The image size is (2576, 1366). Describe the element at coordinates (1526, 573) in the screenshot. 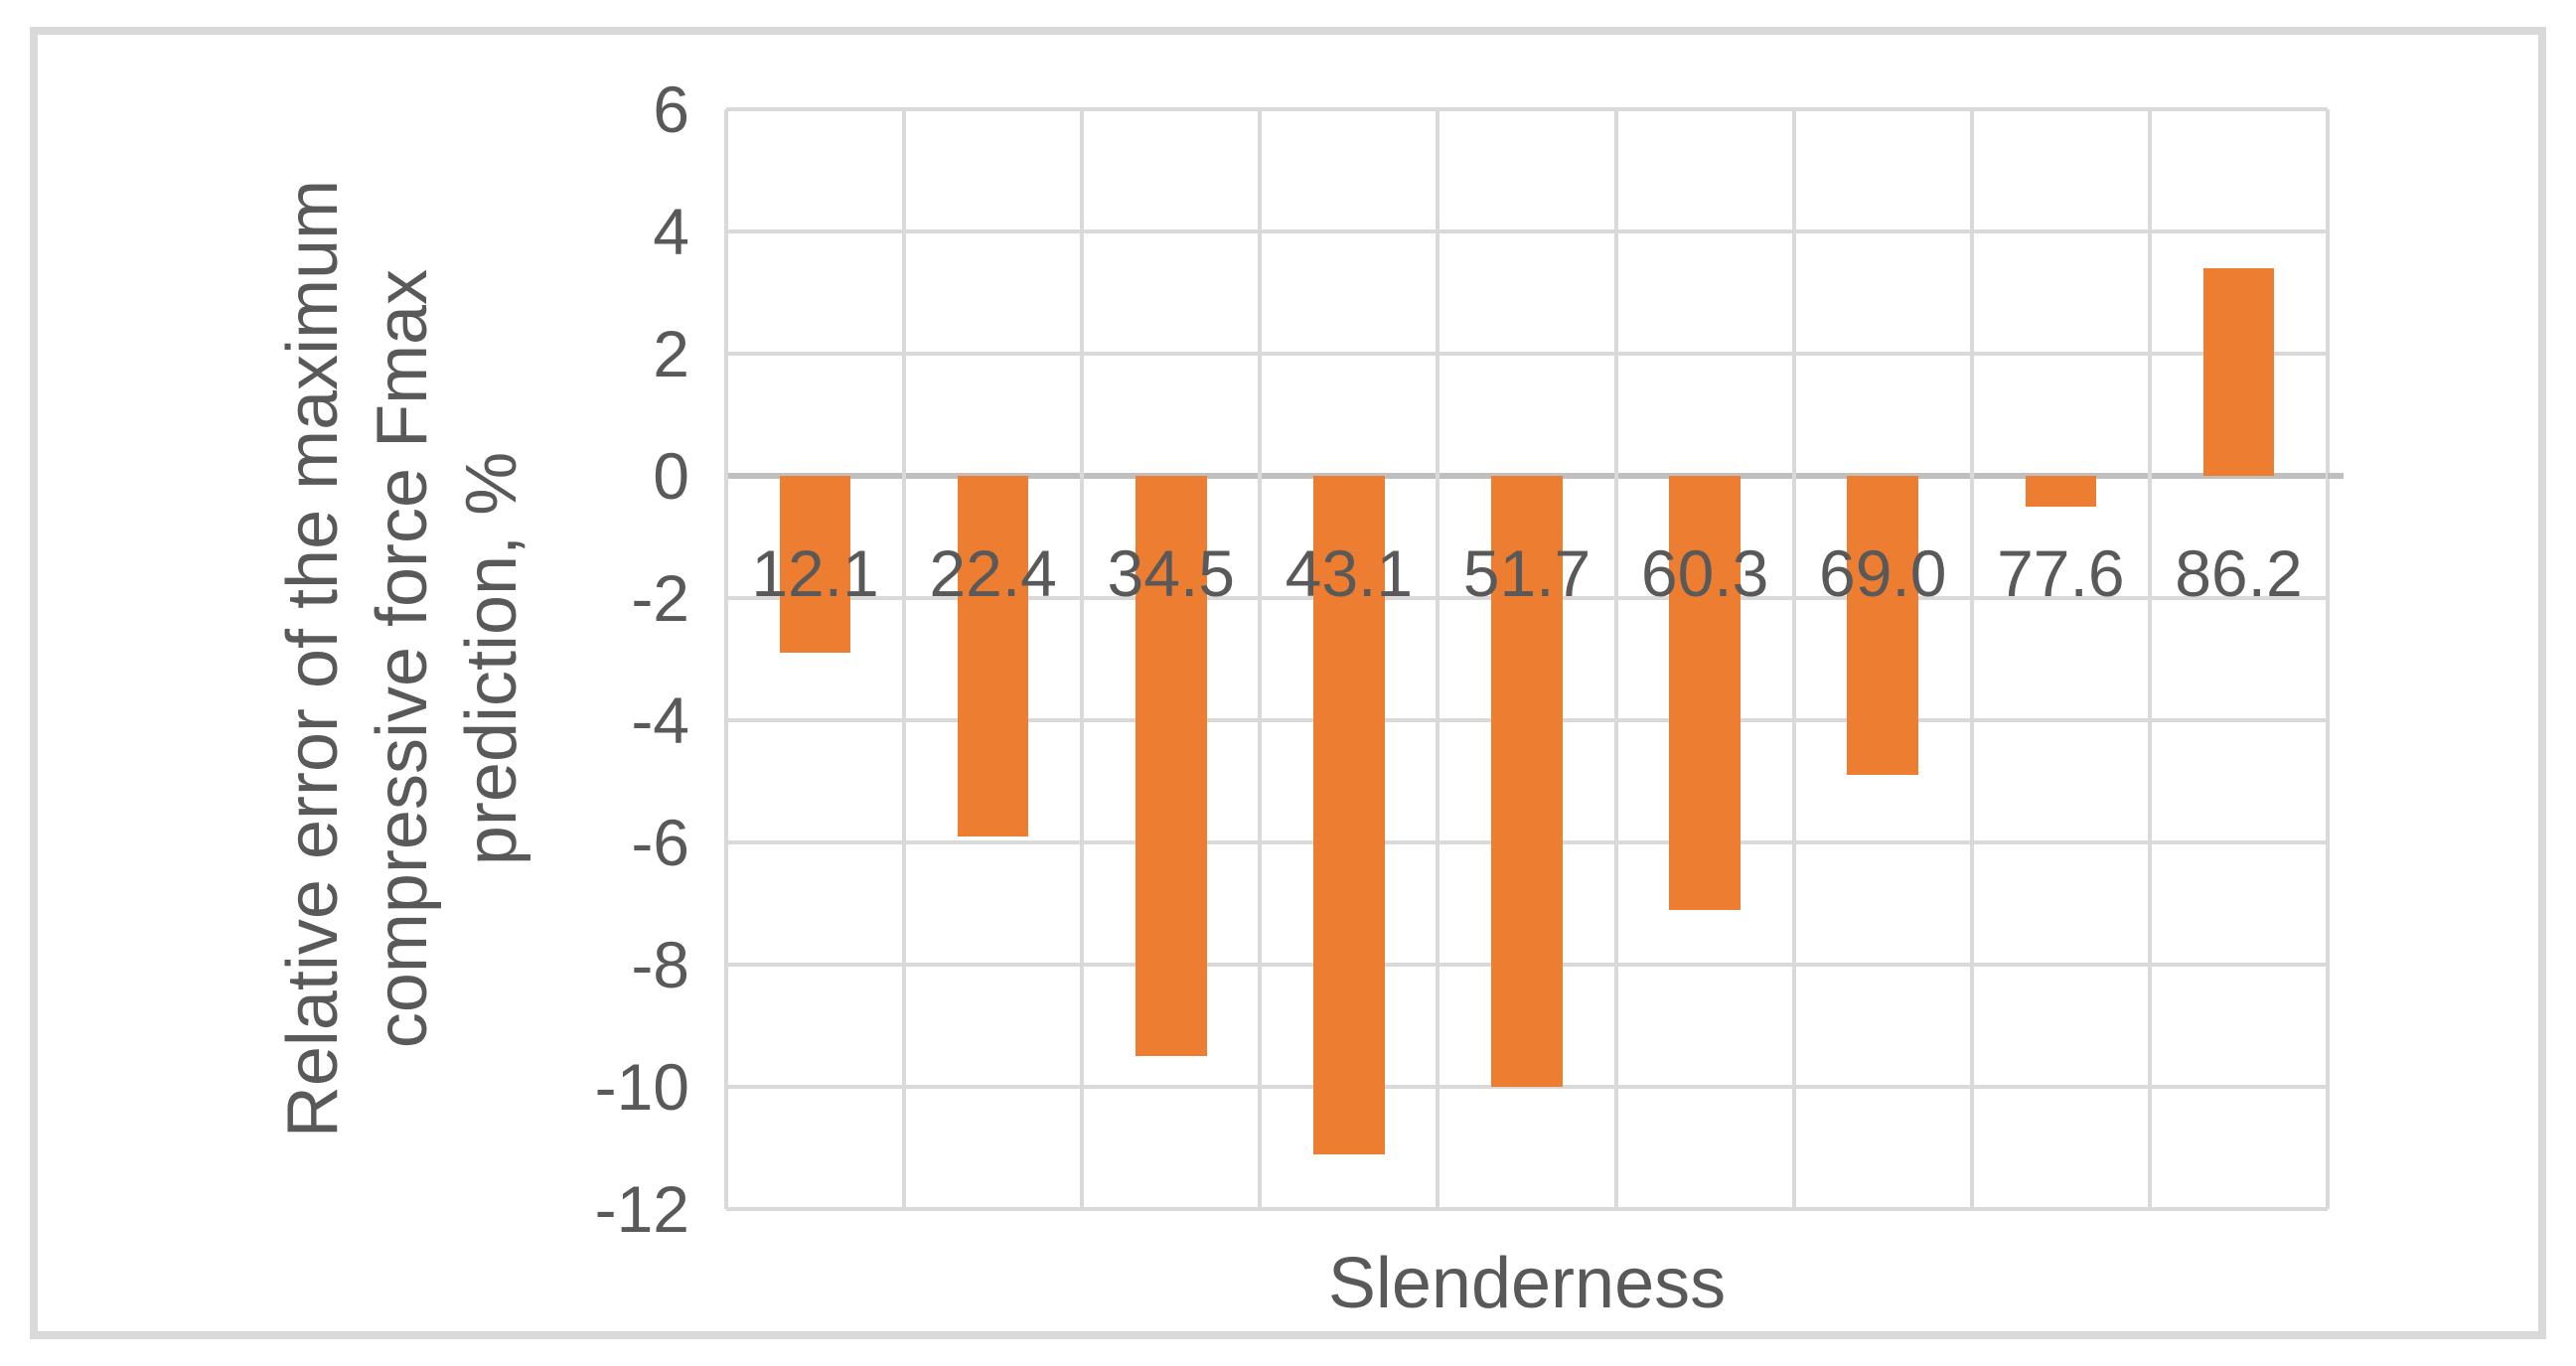

I see `category-label: 51.7` at that location.